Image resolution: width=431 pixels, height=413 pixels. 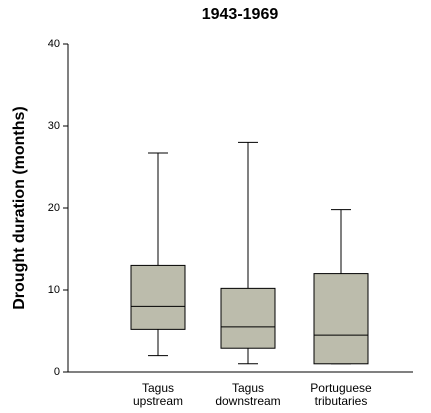 What do you see at coordinates (54, 208) in the screenshot?
I see `y-tick-label: 20` at bounding box center [54, 208].